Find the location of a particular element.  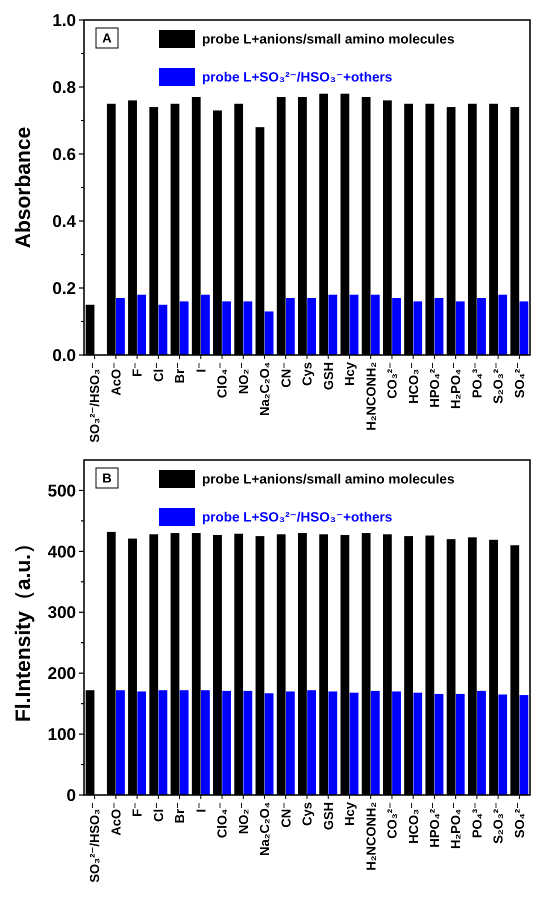

x-tick-label: H₂PO₄⁻ is located at coordinates (456, 826).